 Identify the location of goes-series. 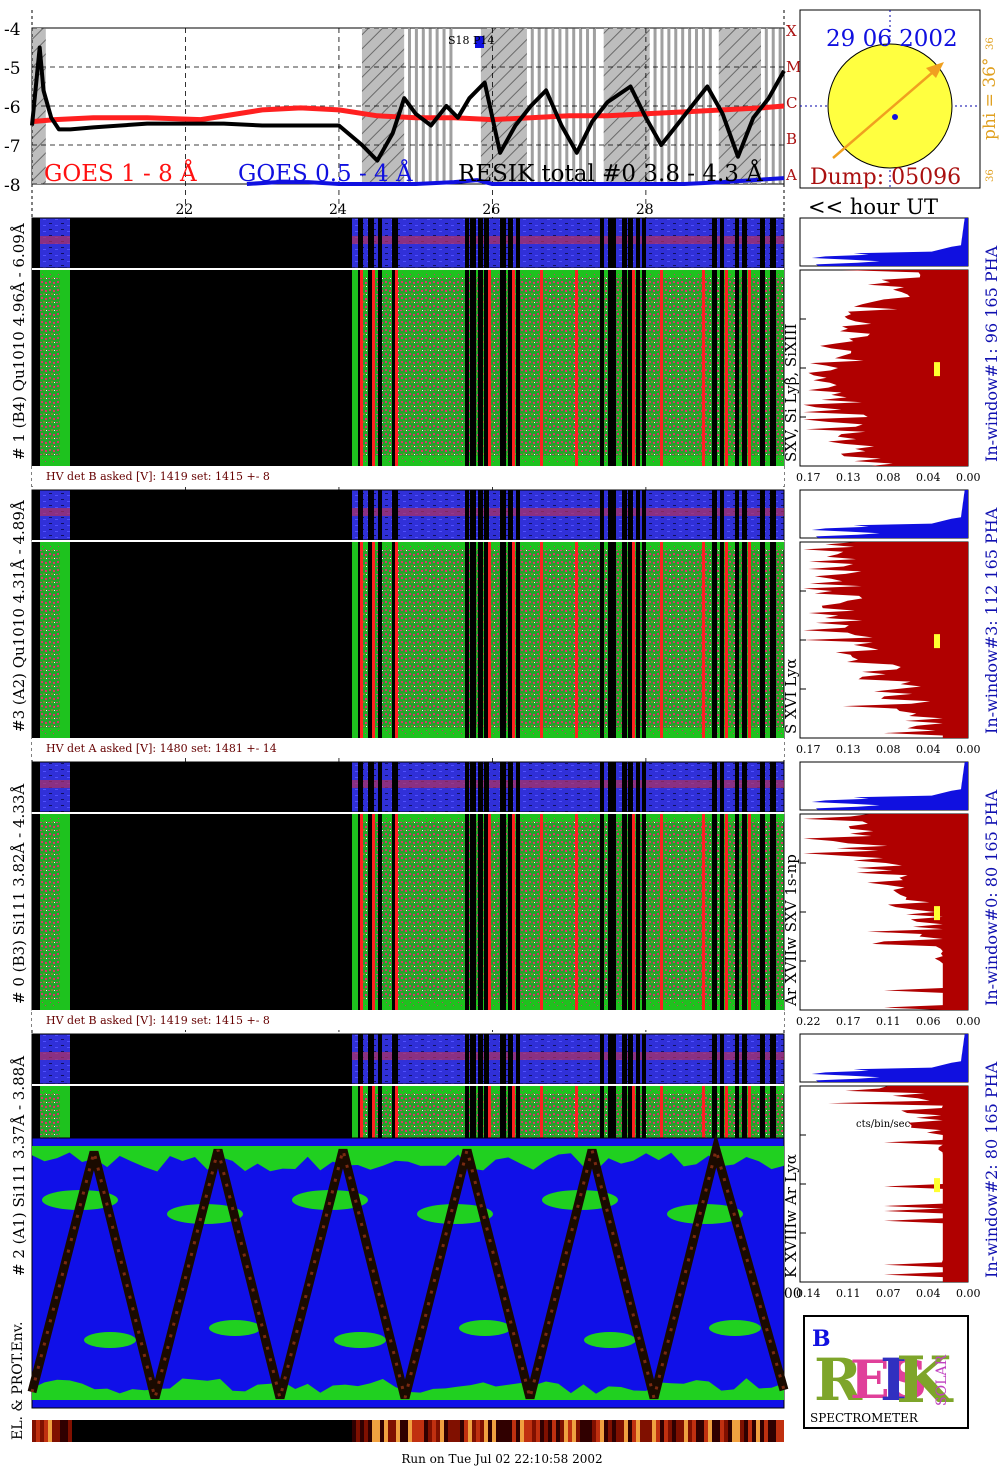
(408, 115).